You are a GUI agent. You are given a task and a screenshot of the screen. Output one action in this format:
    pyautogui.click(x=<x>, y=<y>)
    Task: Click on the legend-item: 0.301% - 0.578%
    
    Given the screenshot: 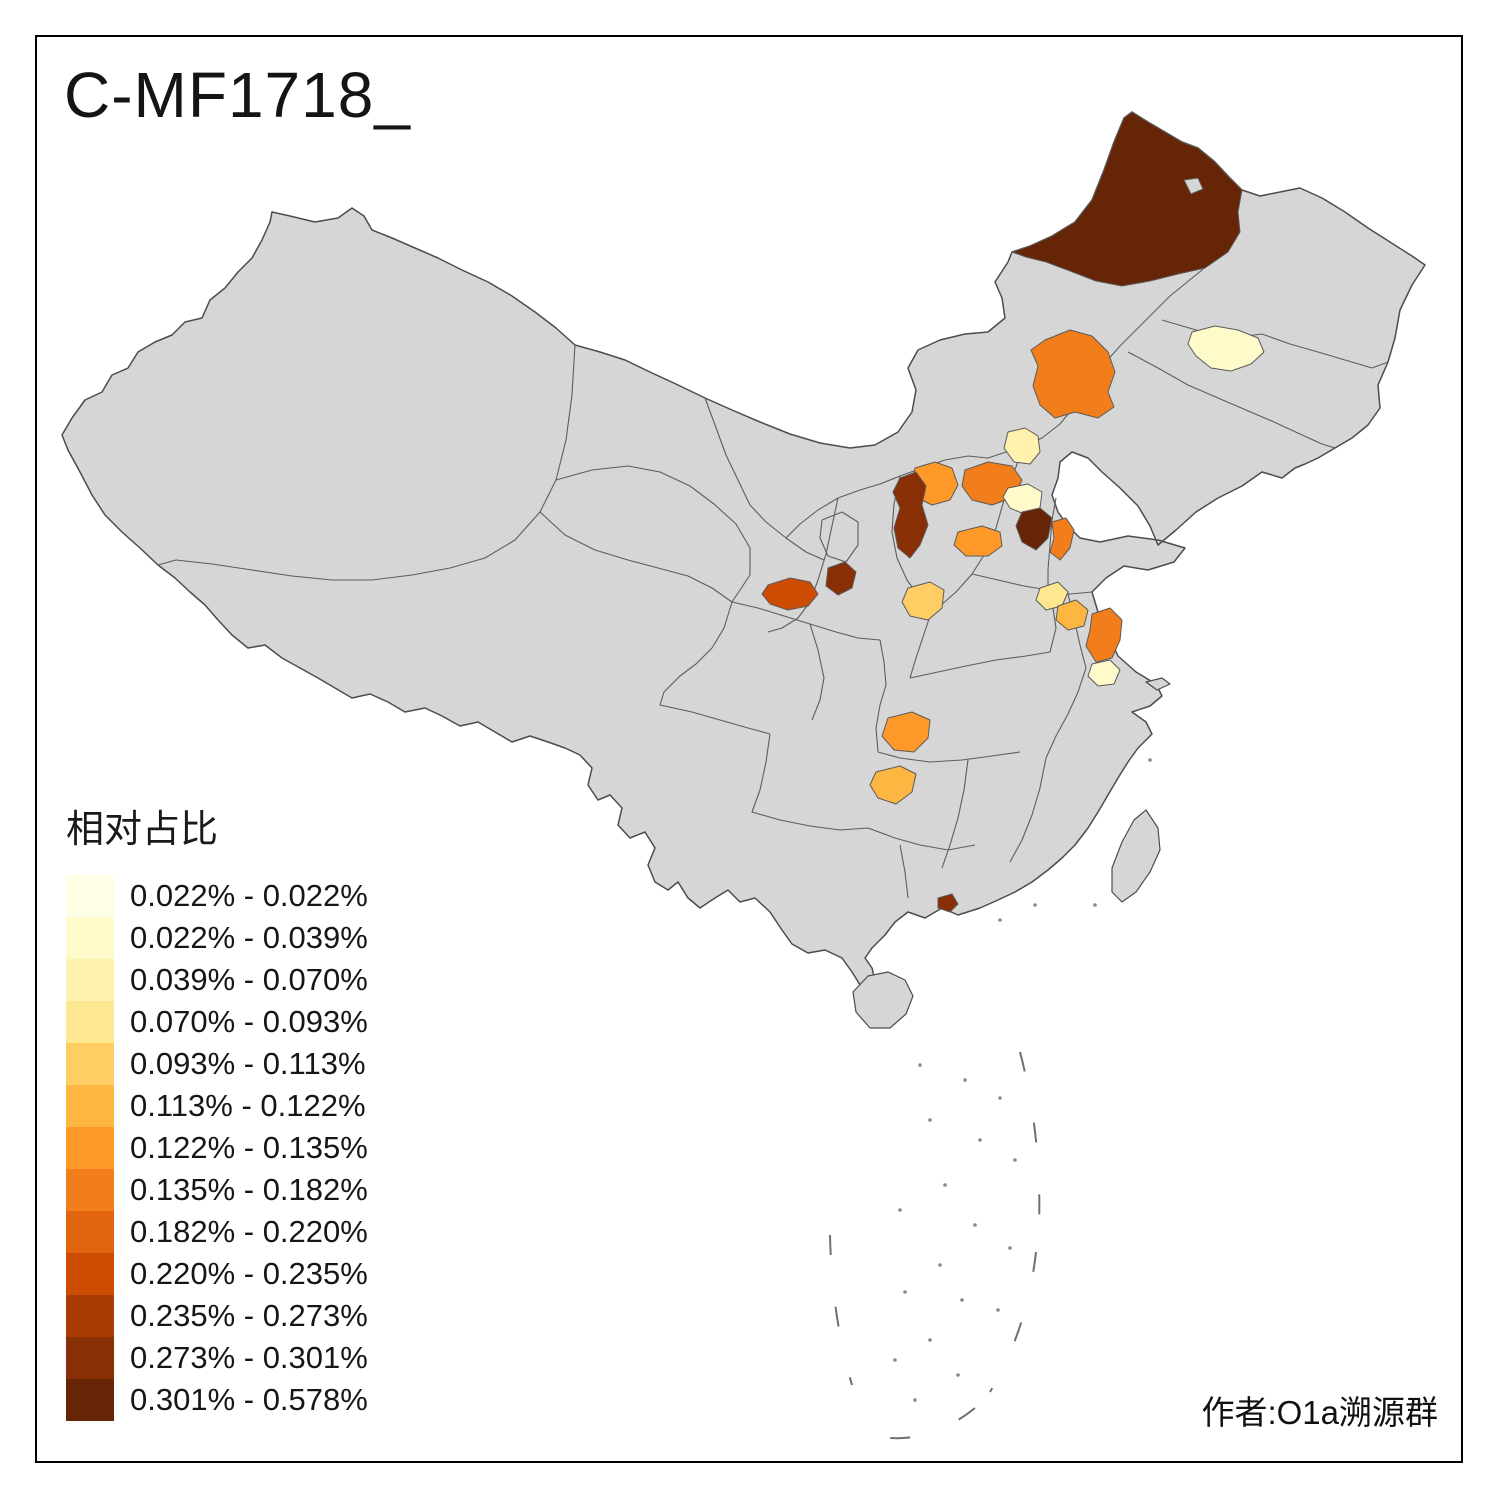 What is the action you would take?
    pyautogui.click(x=217, y=1400)
    